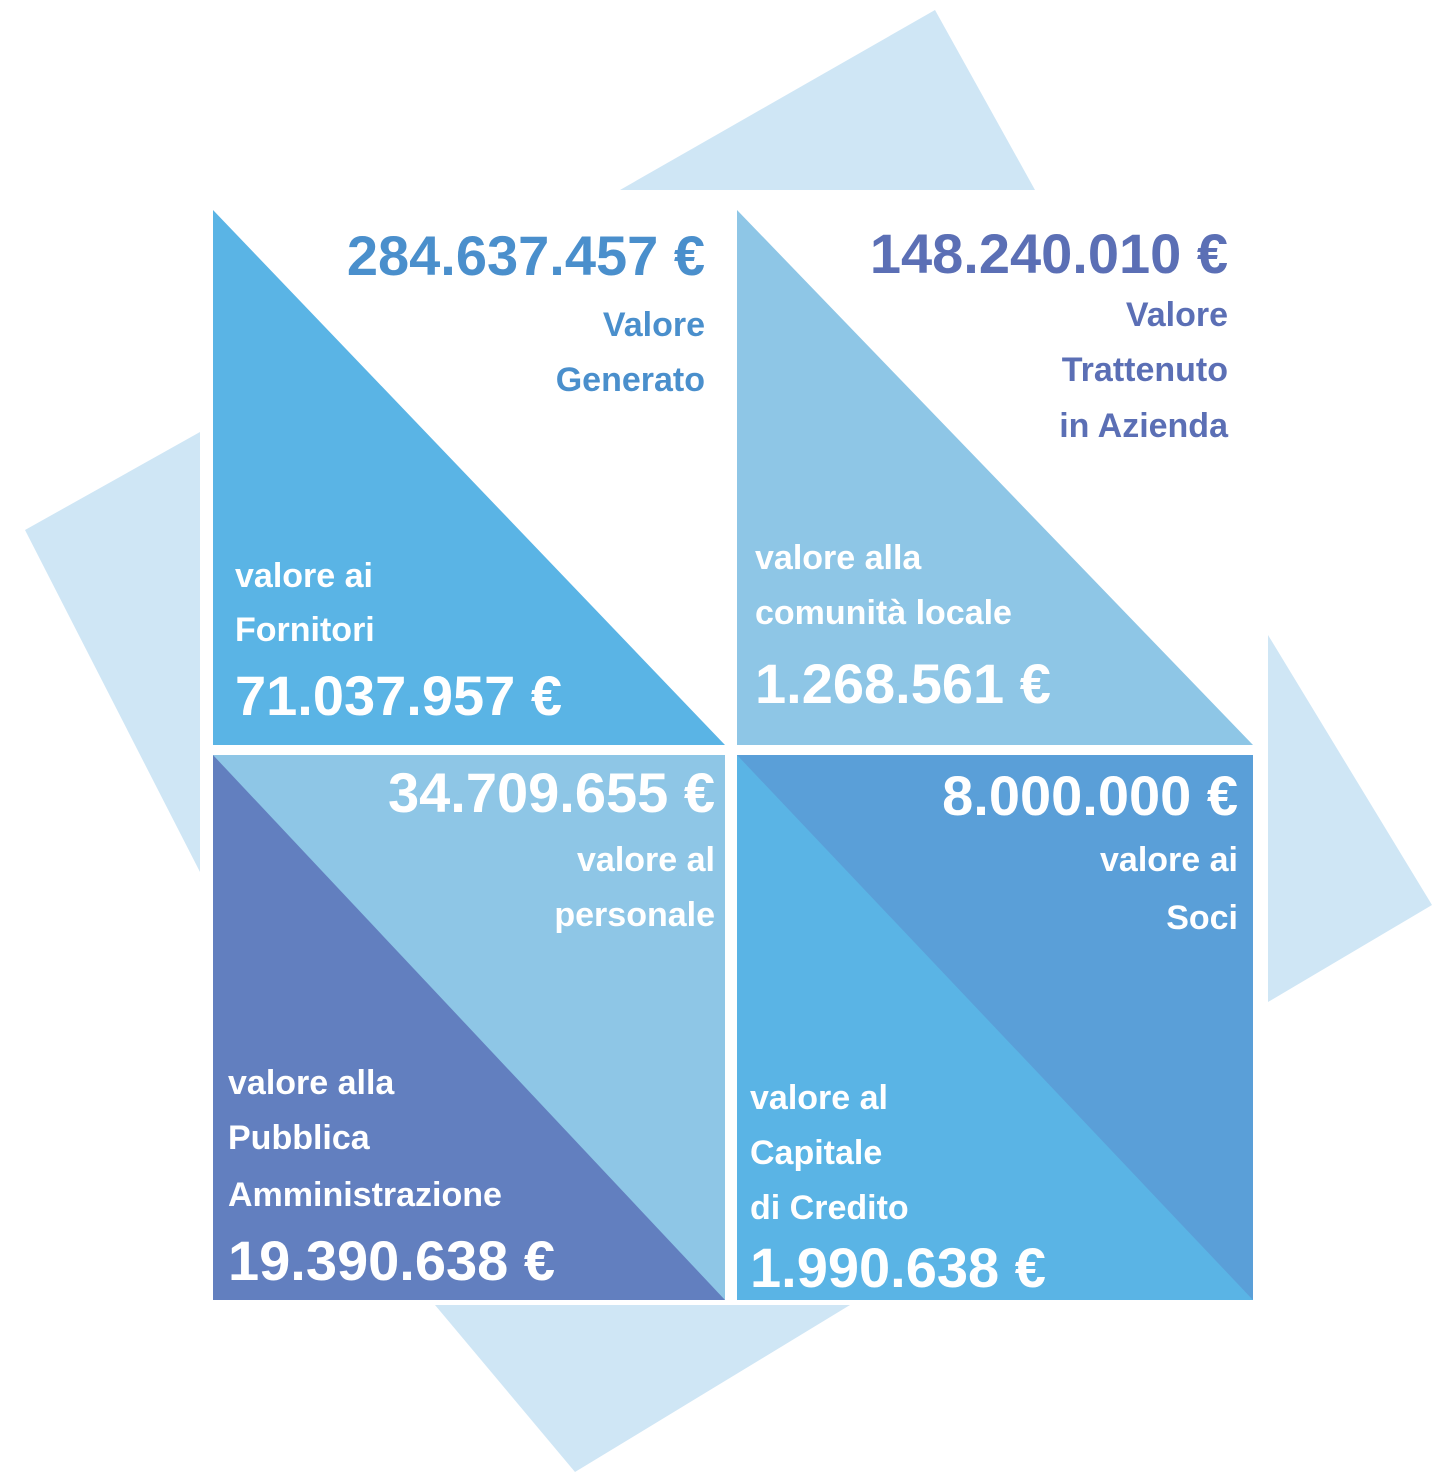 The height and width of the screenshot is (1484, 1439). Describe the element at coordinates (526, 255) in the screenshot. I see `heading-amount: 284.637.457 €` at that location.